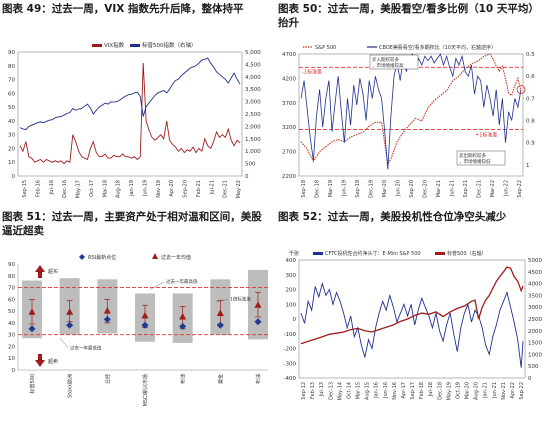  I want to click on y-left-tick: 3700, so click(289, 104).